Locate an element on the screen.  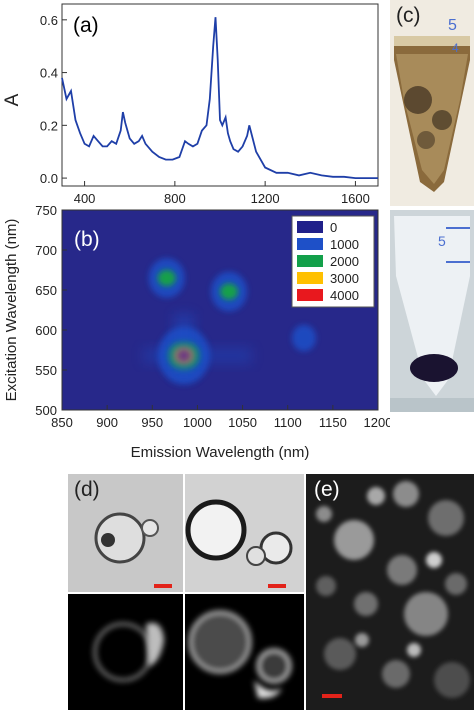
y-tick-label-b: 600 is located at coordinates (46, 330).